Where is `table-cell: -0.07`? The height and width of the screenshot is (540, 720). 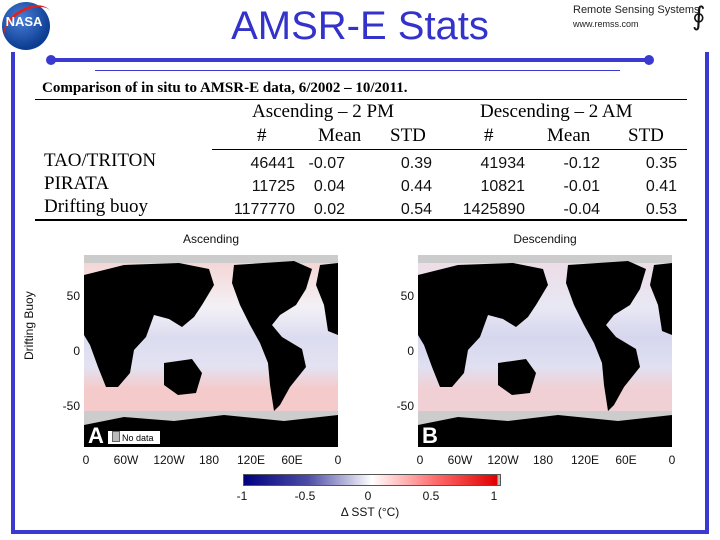
table-cell: -0.07 is located at coordinates (326, 163).